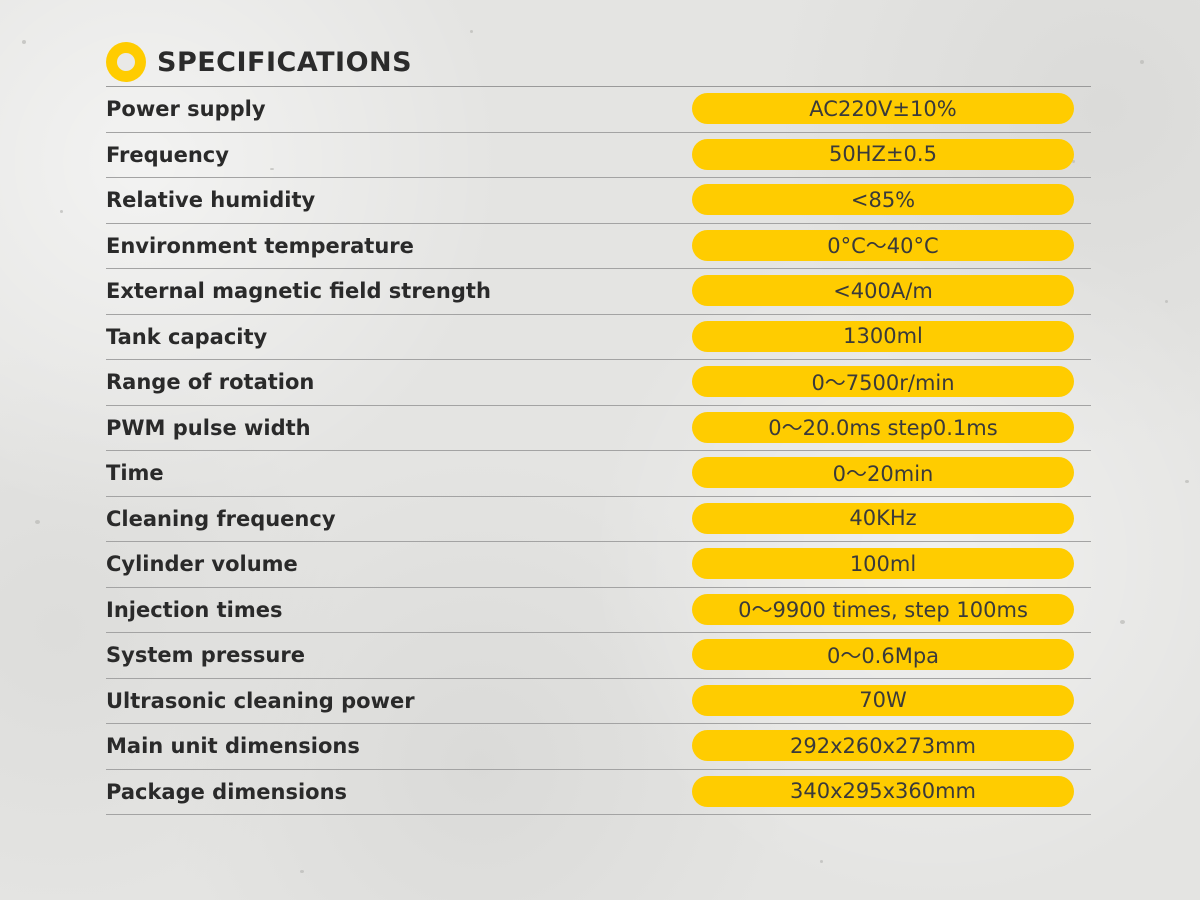 Image resolution: width=1200 pixels, height=900 pixels. What do you see at coordinates (260, 700) in the screenshot?
I see `spec-label: Ultrasonic cleaning power` at bounding box center [260, 700].